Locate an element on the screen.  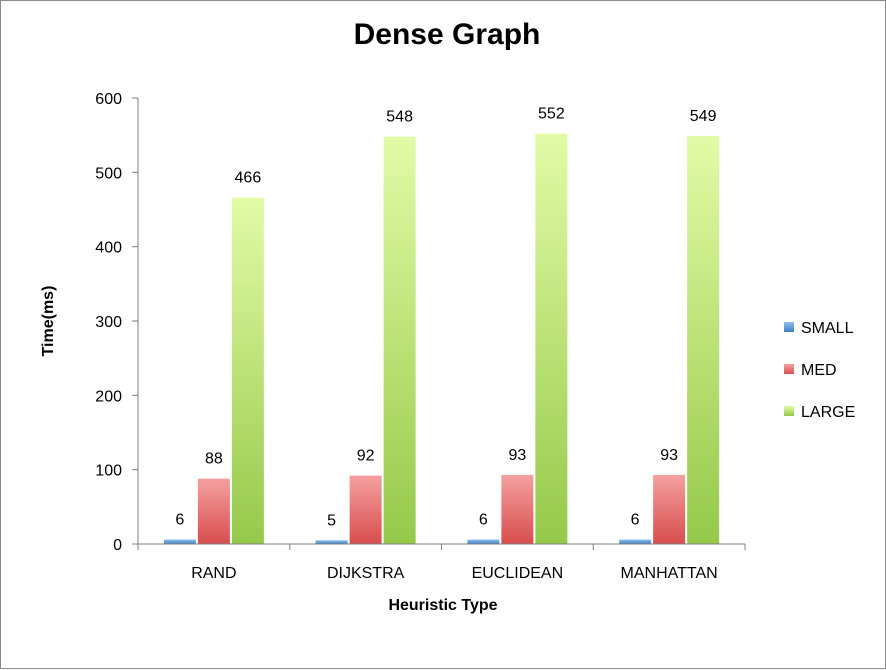
data-label: 88 is located at coordinates (214, 459).